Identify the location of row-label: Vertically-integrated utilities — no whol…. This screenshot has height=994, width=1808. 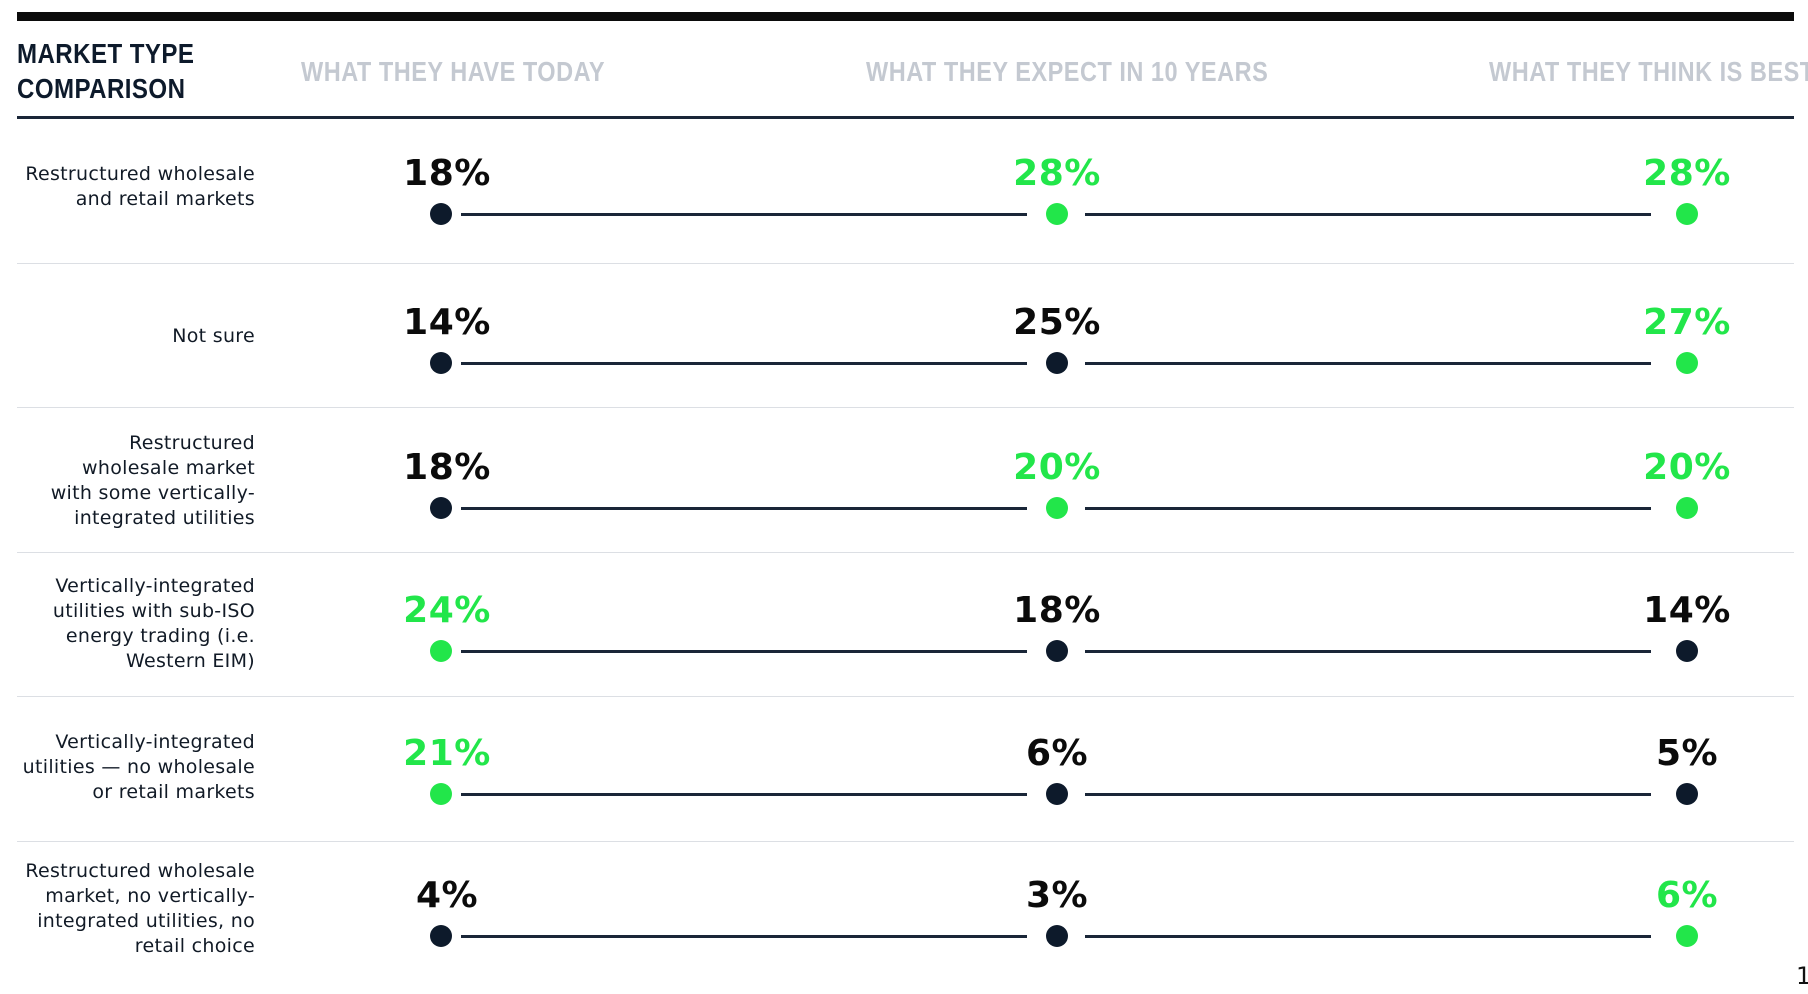
(127, 767).